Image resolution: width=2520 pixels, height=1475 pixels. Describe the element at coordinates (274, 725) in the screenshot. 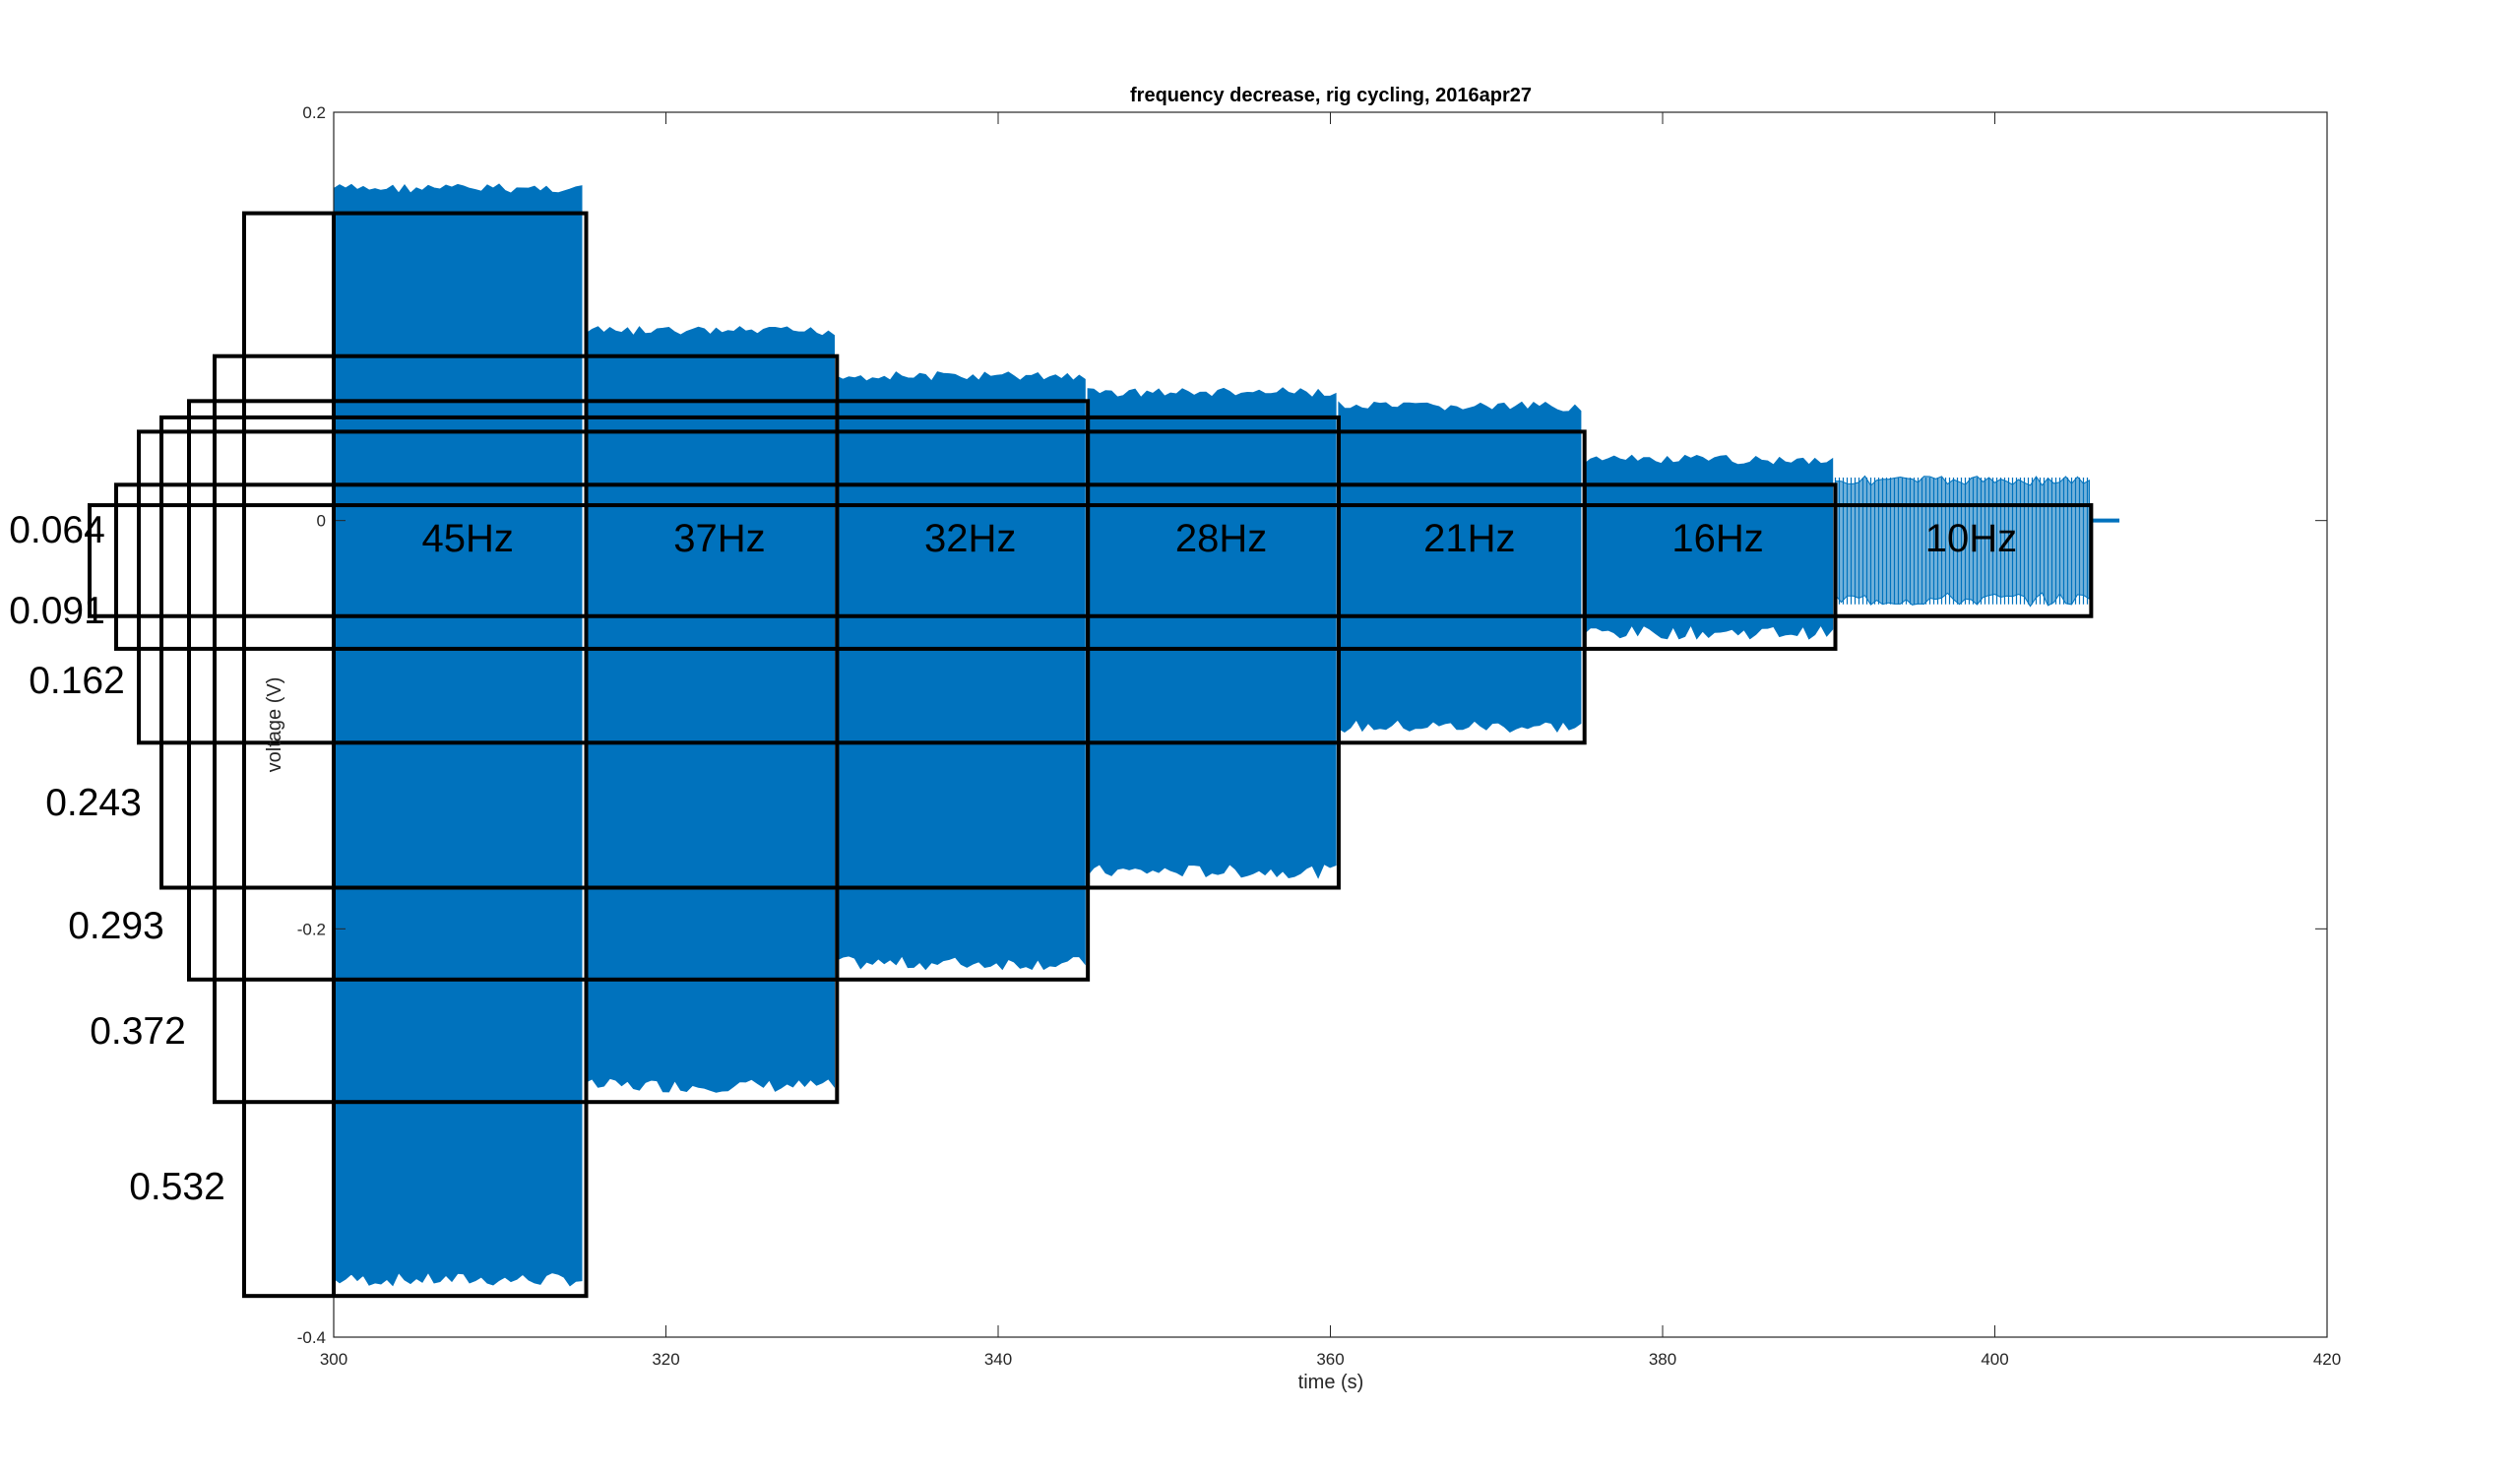

I see `y-axis-label: voltage (V)` at that location.